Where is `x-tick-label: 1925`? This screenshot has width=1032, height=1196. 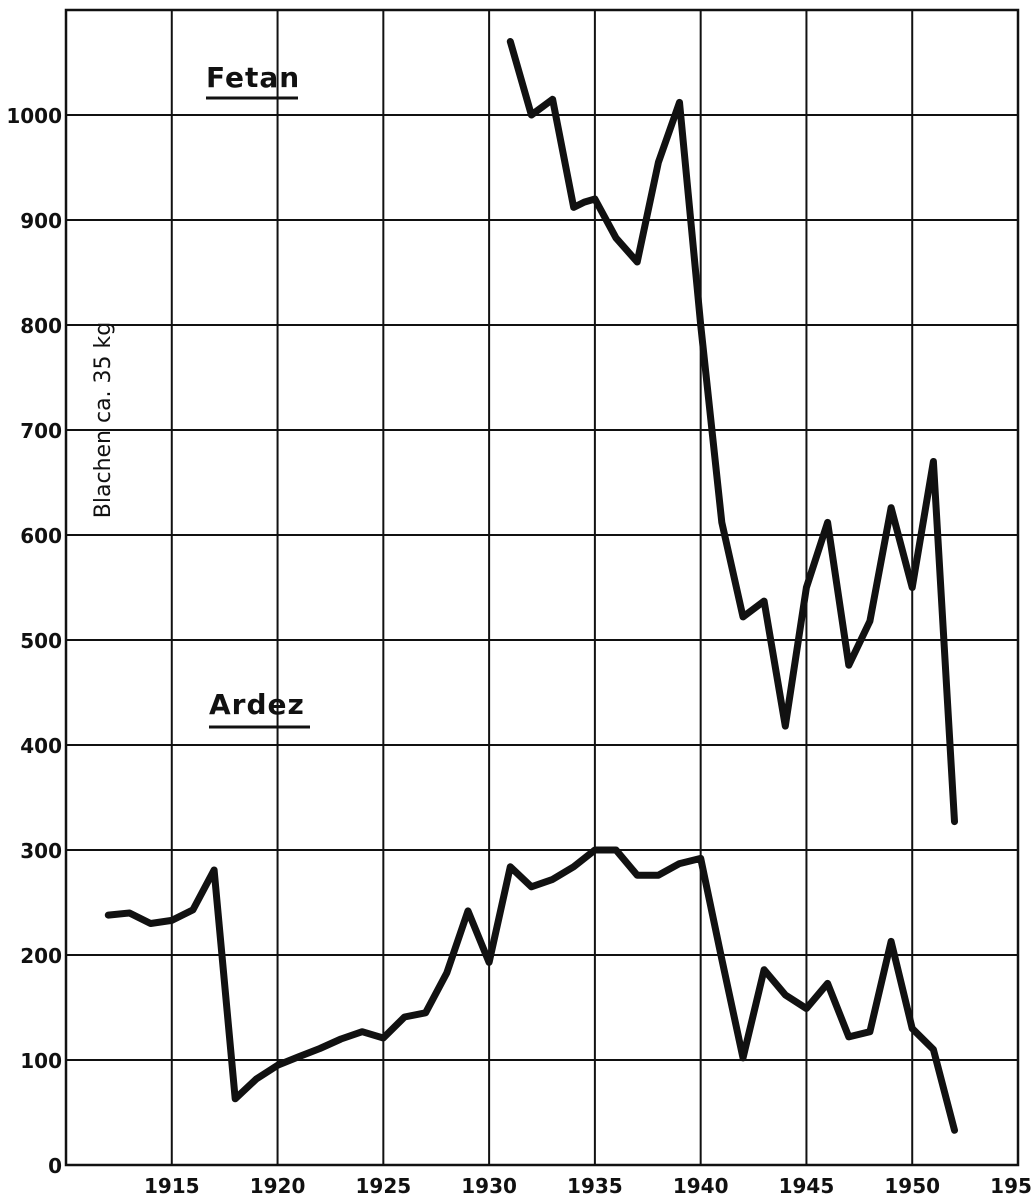 x-tick-label: 1925 is located at coordinates (383, 1185).